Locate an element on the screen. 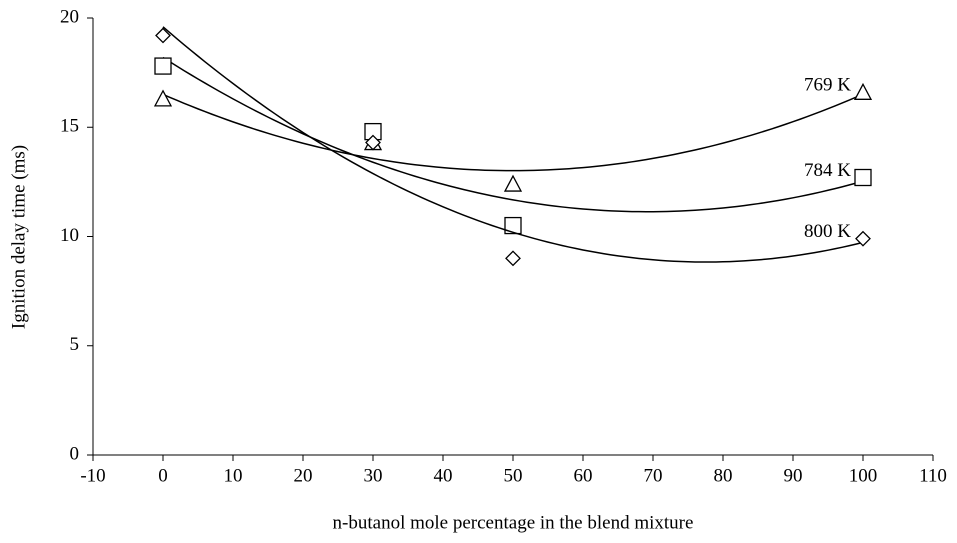 The image size is (957, 543). trend-line is located at coordinates (513, 132).